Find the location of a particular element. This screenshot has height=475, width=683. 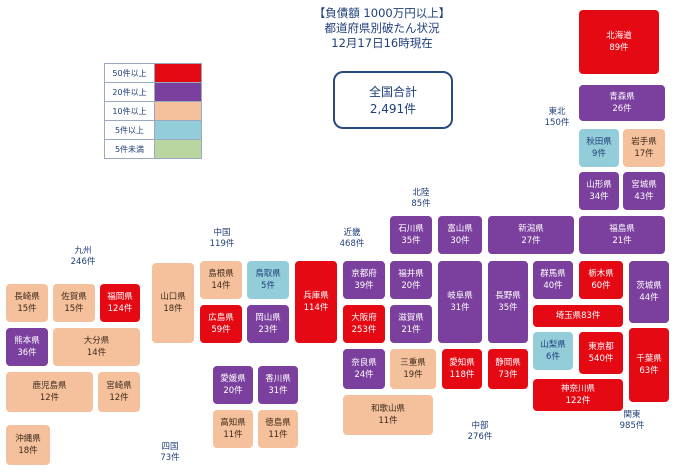

pref-tile-fukushima: 福島県 21件 is located at coordinates (622, 235).